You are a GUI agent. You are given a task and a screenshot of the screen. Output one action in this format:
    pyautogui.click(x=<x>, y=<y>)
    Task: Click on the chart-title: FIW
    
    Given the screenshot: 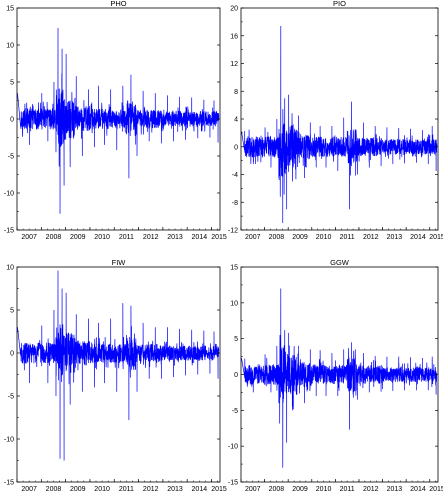 What is the action you would take?
    pyautogui.click(x=119, y=262)
    